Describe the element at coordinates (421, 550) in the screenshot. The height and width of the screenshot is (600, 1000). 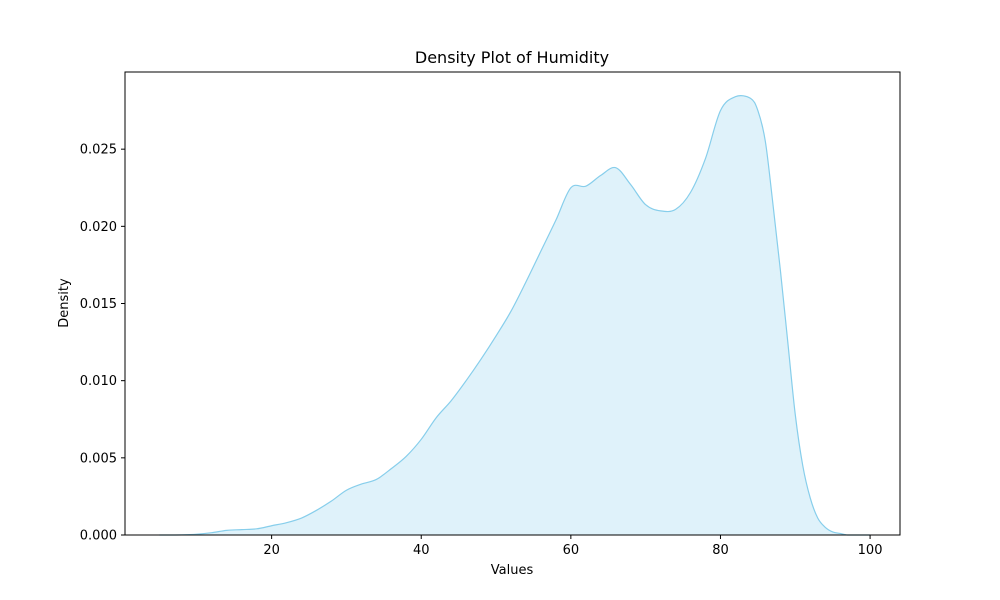
I see `x-tick-label: 40` at that location.